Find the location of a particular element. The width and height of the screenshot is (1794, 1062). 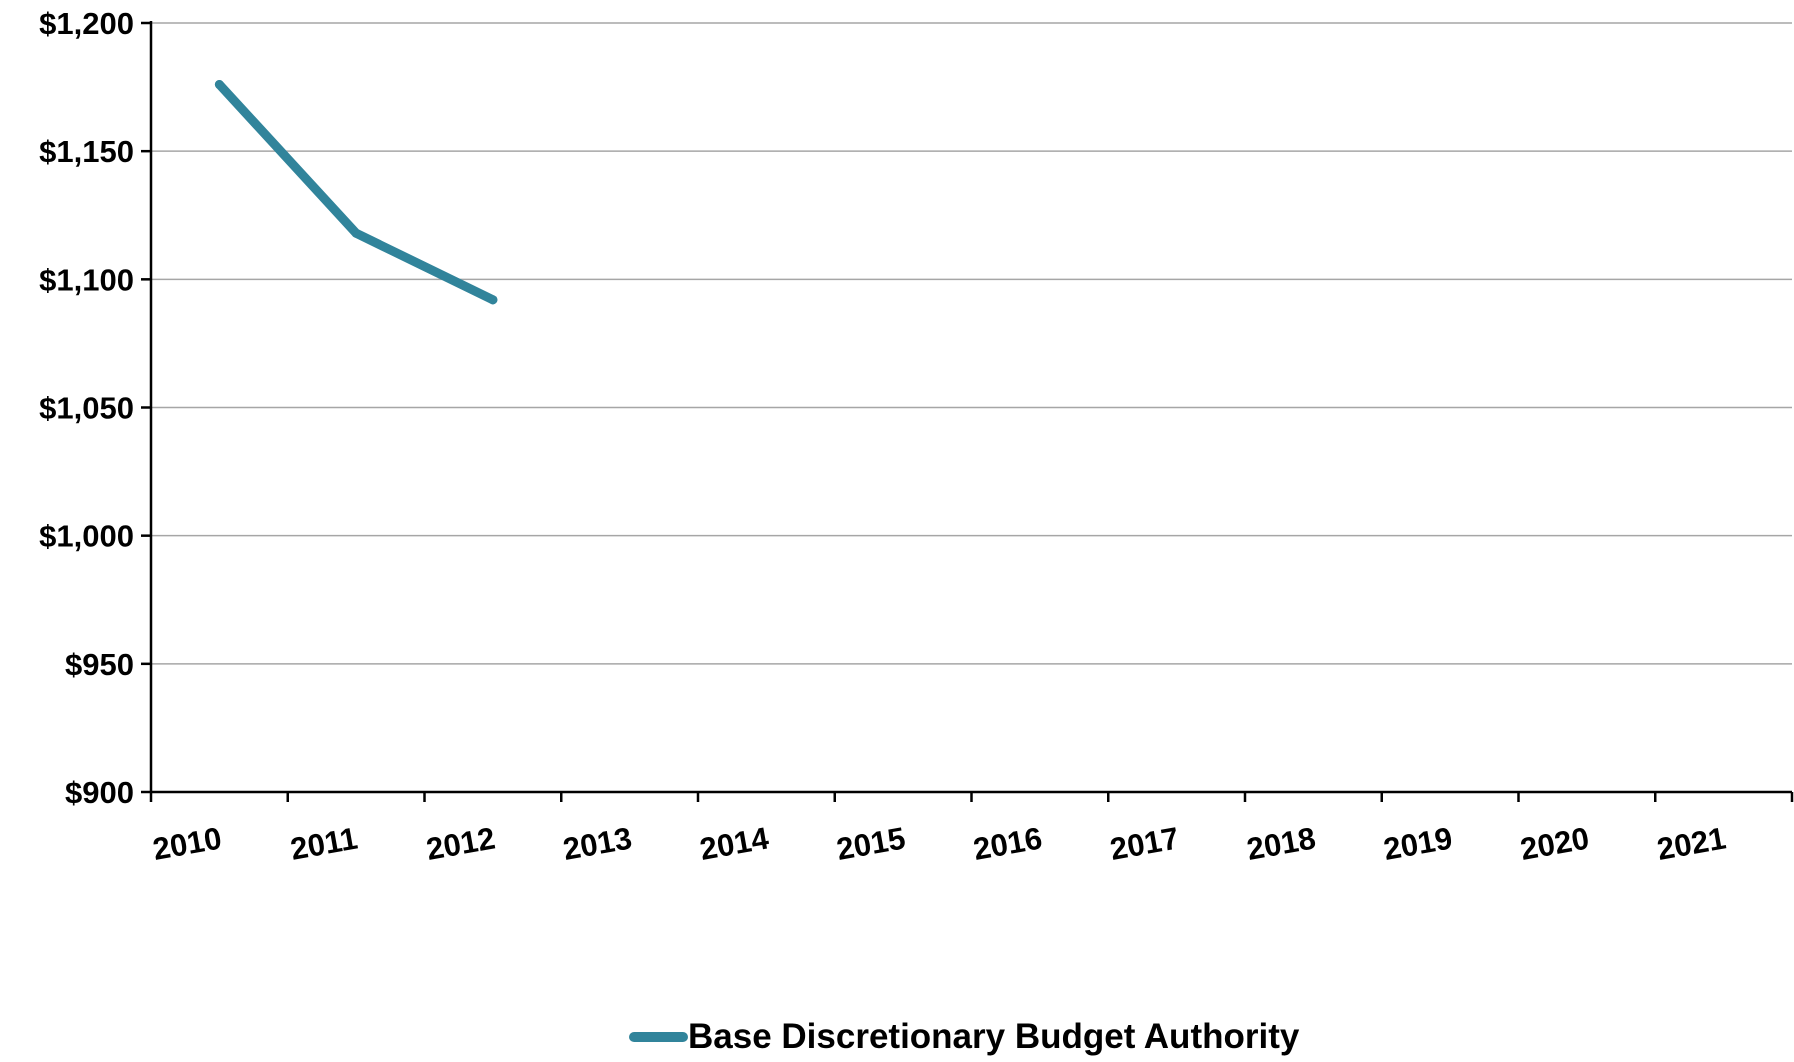

legend-label: Base Discretionary Budget Authority is located at coordinates (994, 1036).